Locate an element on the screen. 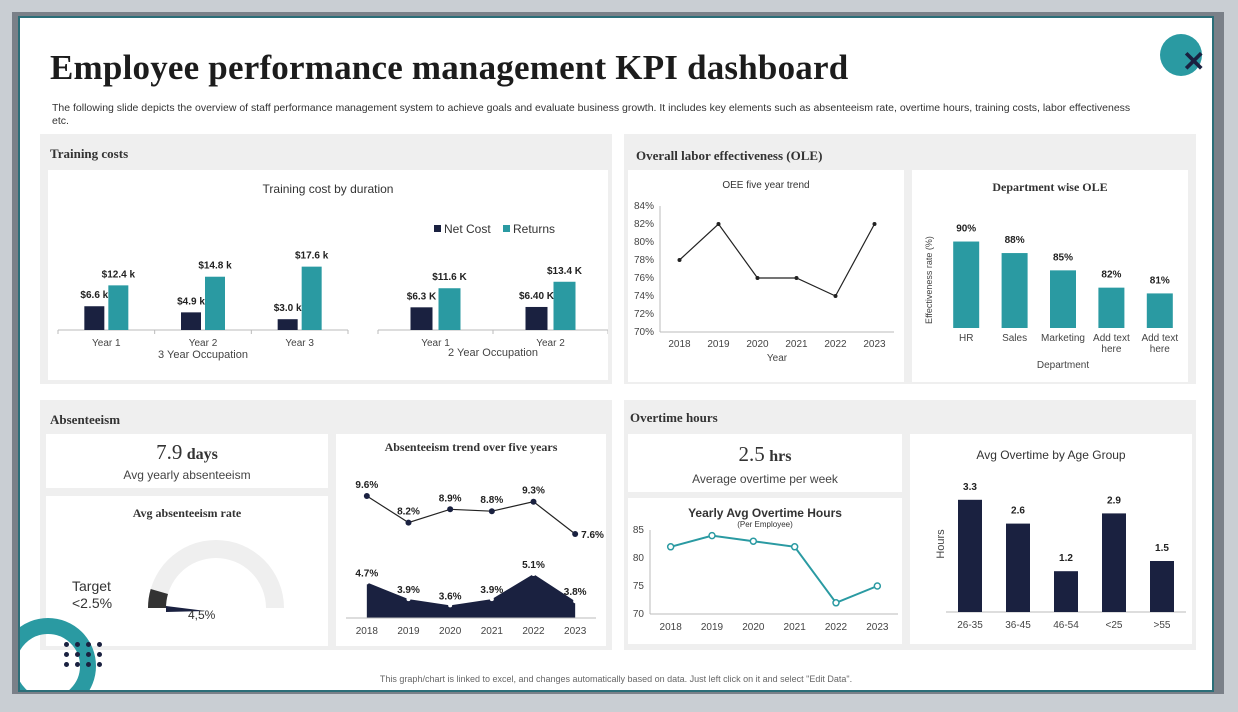 Image resolution: width=1238 pixels, height=712 pixels. data-label: 7.6% is located at coordinates (592, 535).